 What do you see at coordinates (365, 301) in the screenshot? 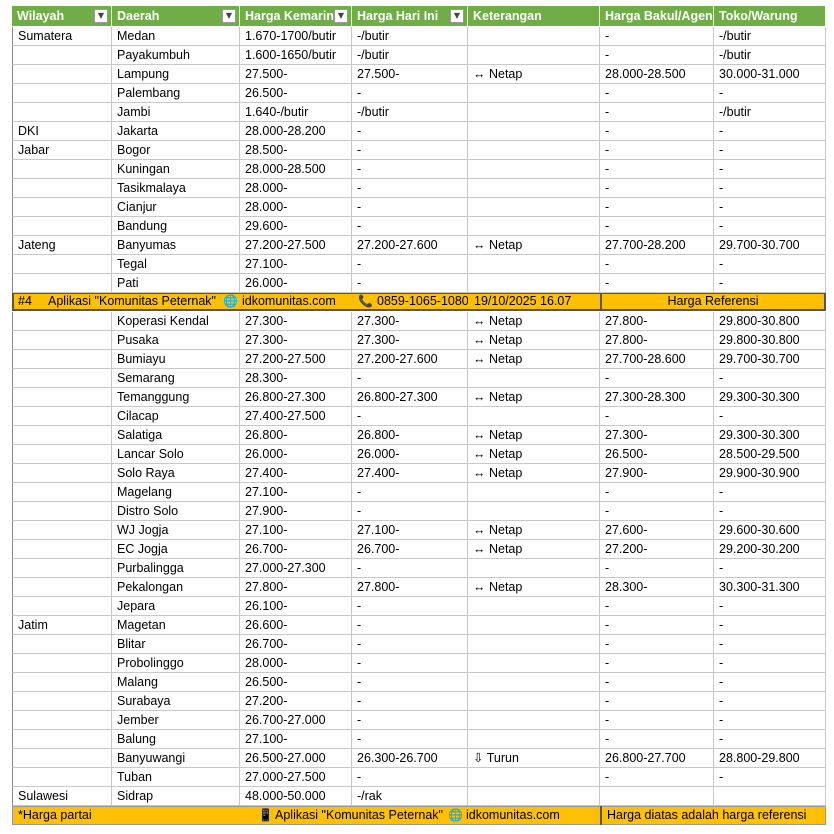
I see `phone-icon: 📞` at bounding box center [365, 301].